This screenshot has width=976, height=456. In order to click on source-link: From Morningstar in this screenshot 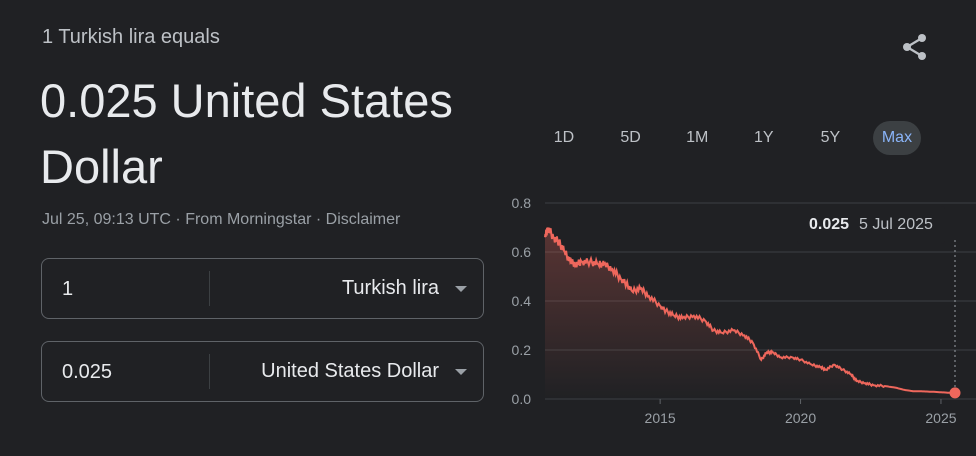, I will do `click(248, 219)`.